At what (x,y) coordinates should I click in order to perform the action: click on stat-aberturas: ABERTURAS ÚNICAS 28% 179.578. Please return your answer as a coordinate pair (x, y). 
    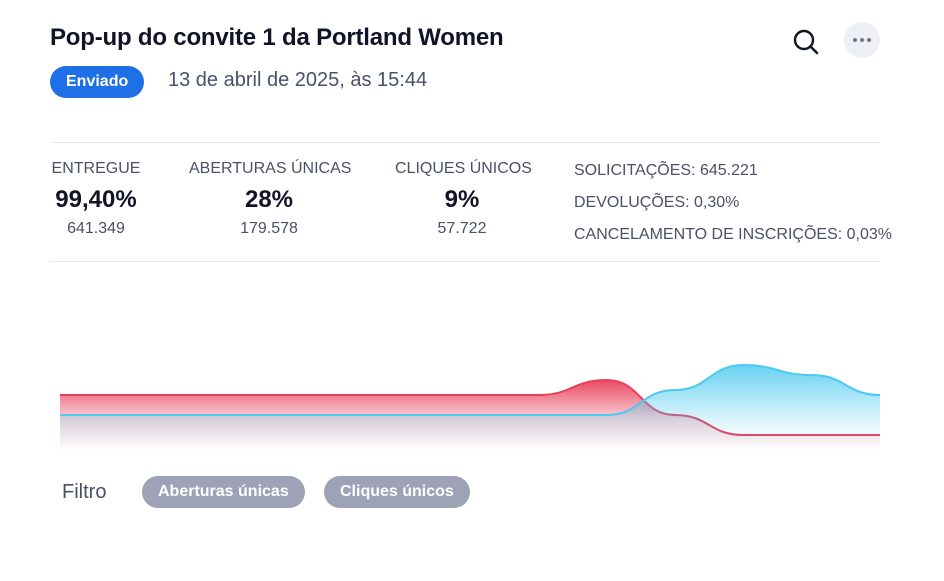
    Looking at the image, I should click on (270, 199).